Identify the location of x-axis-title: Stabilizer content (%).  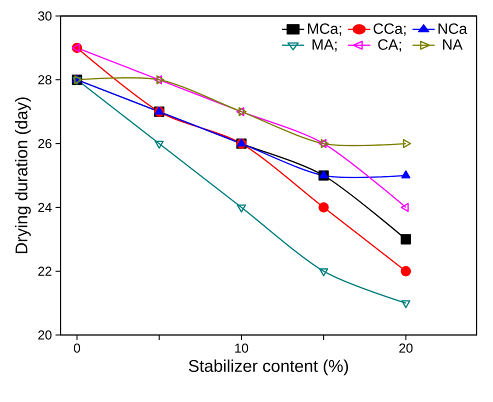
(268, 368).